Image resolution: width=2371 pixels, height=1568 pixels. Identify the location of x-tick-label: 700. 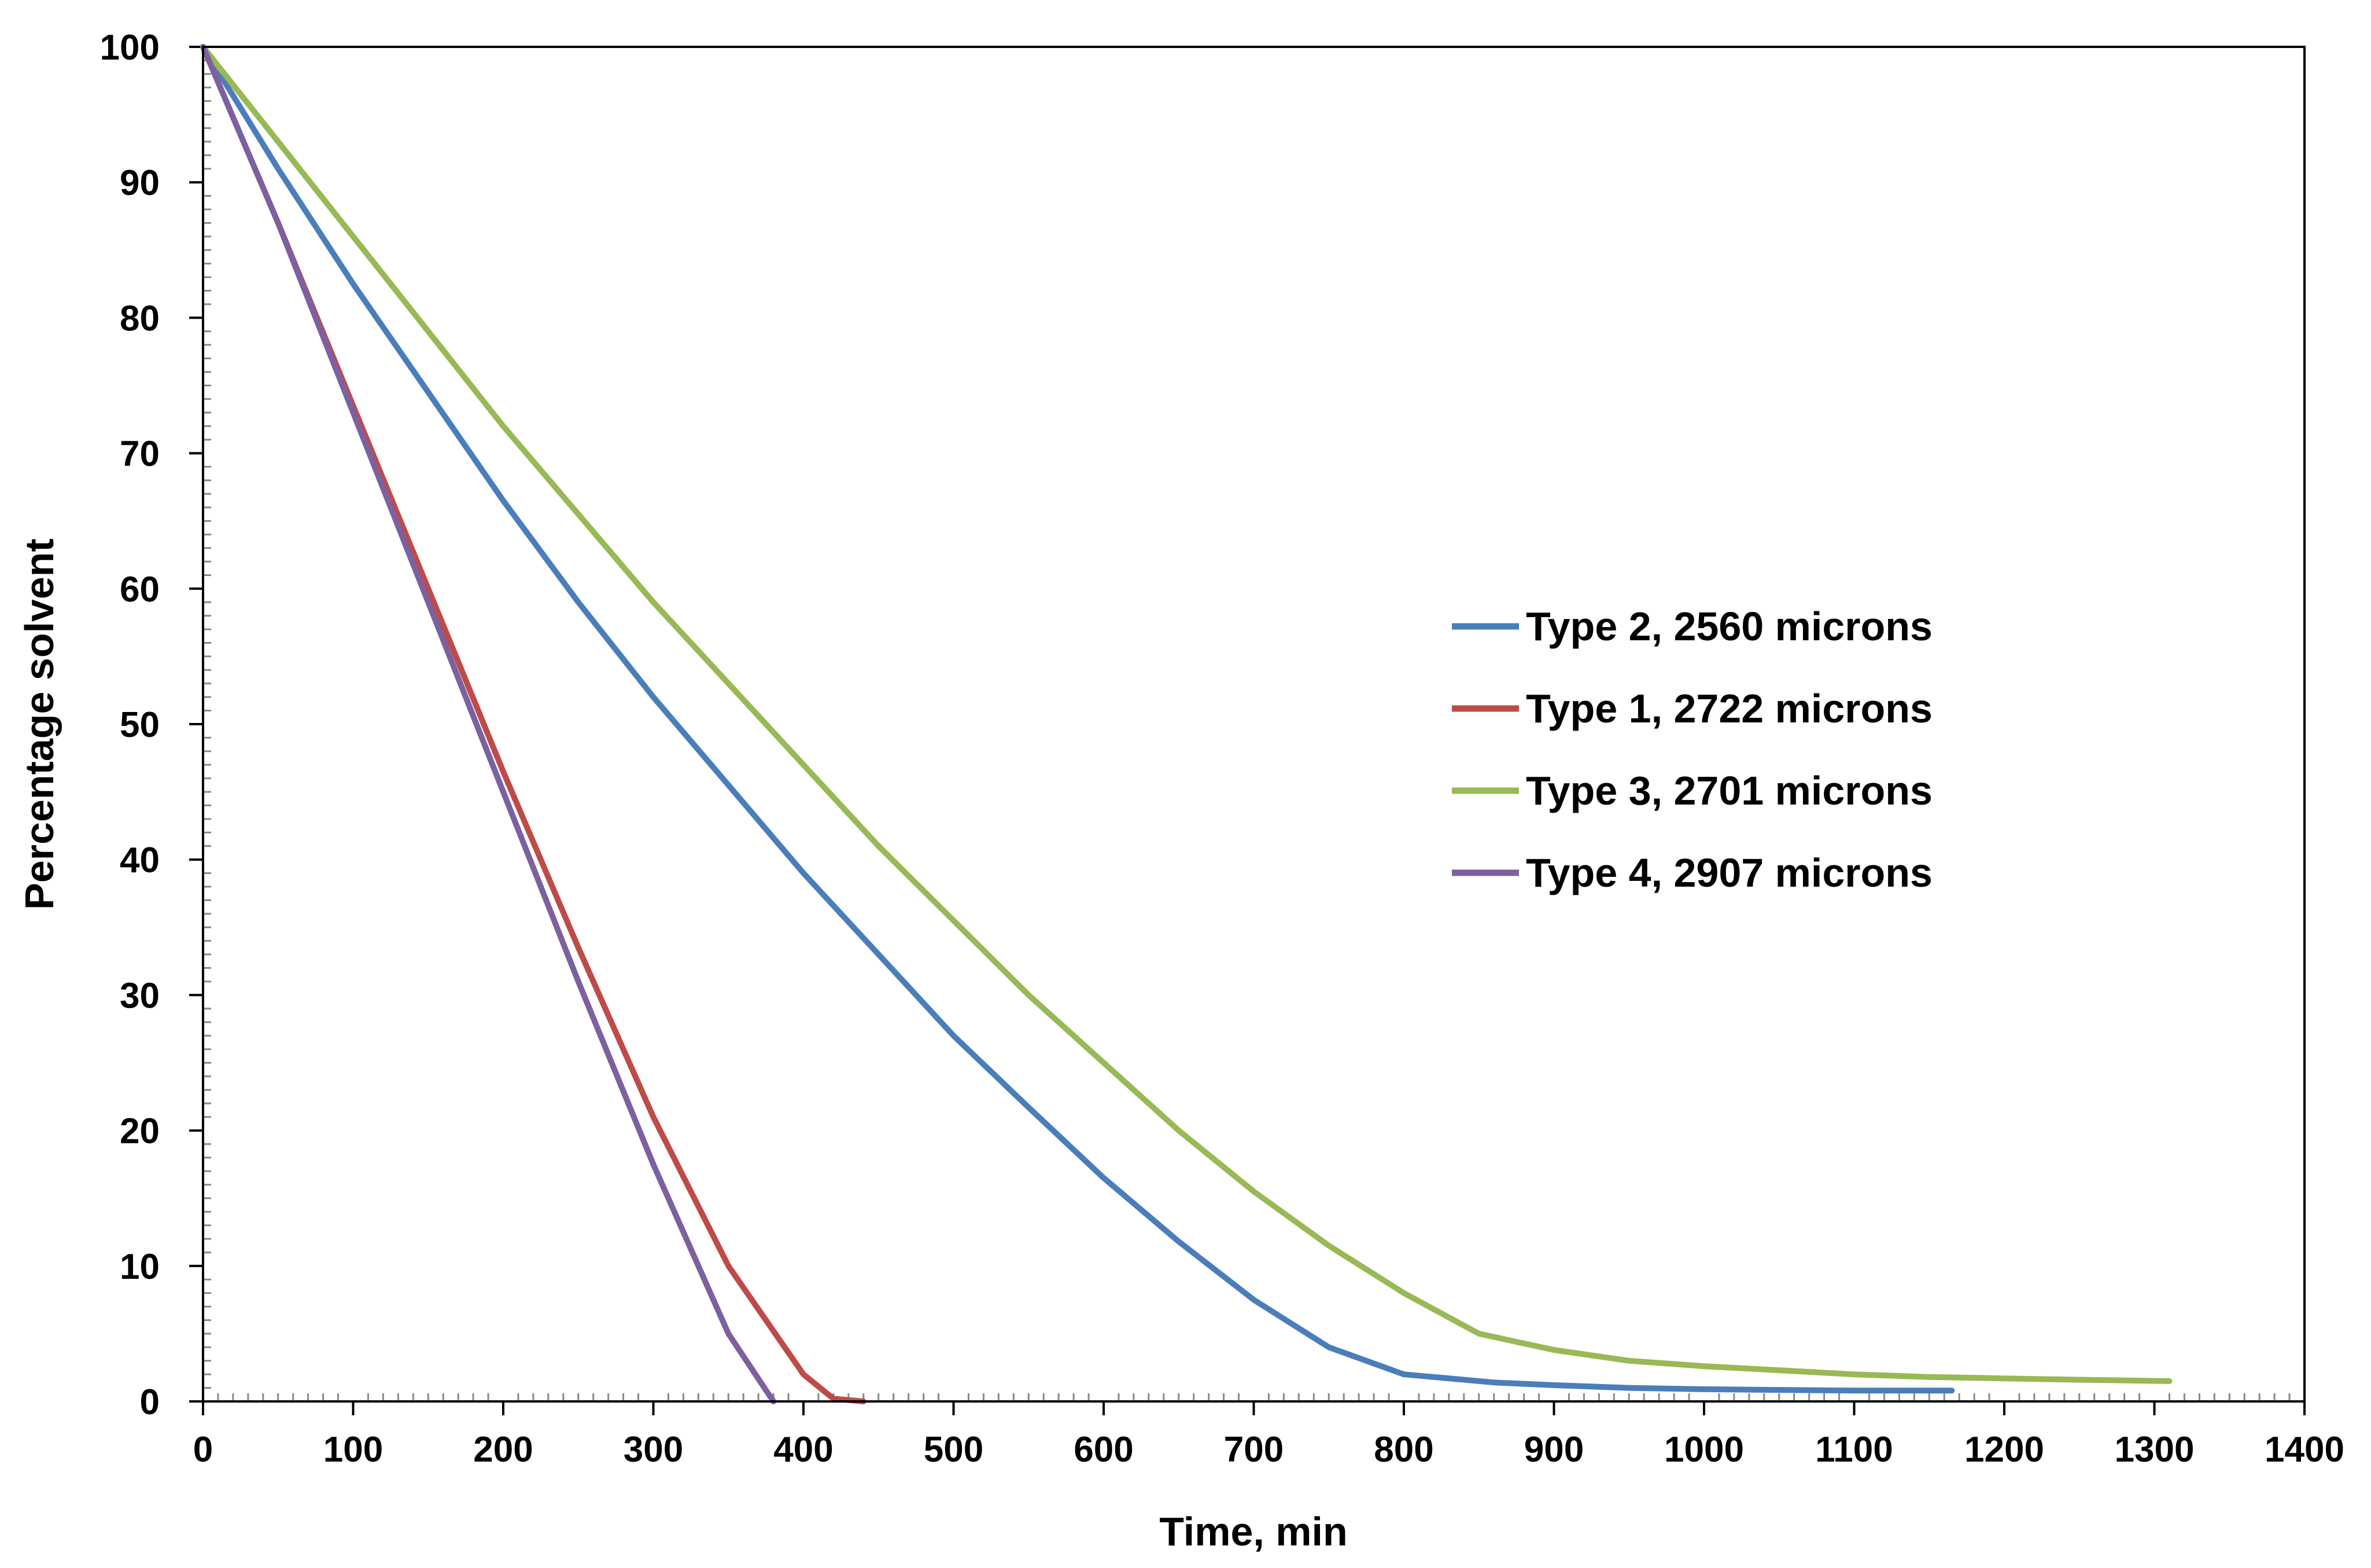
(1254, 1450).